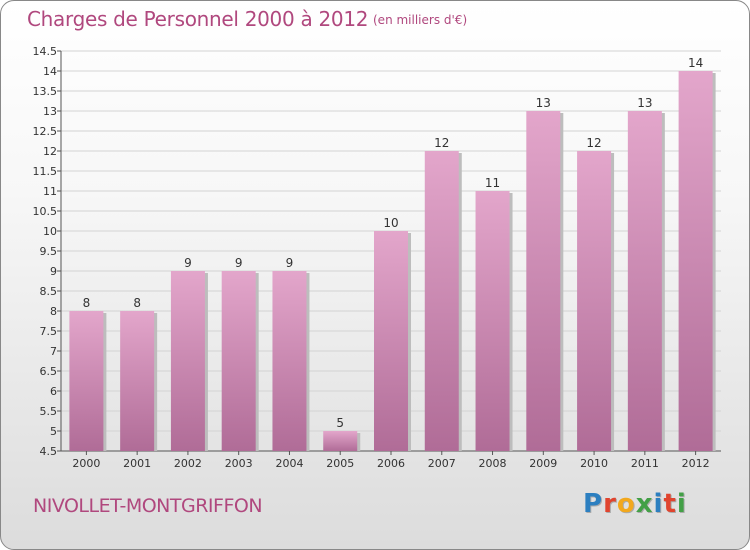  What do you see at coordinates (593, 504) in the screenshot?
I see `logo-letter: P` at bounding box center [593, 504].